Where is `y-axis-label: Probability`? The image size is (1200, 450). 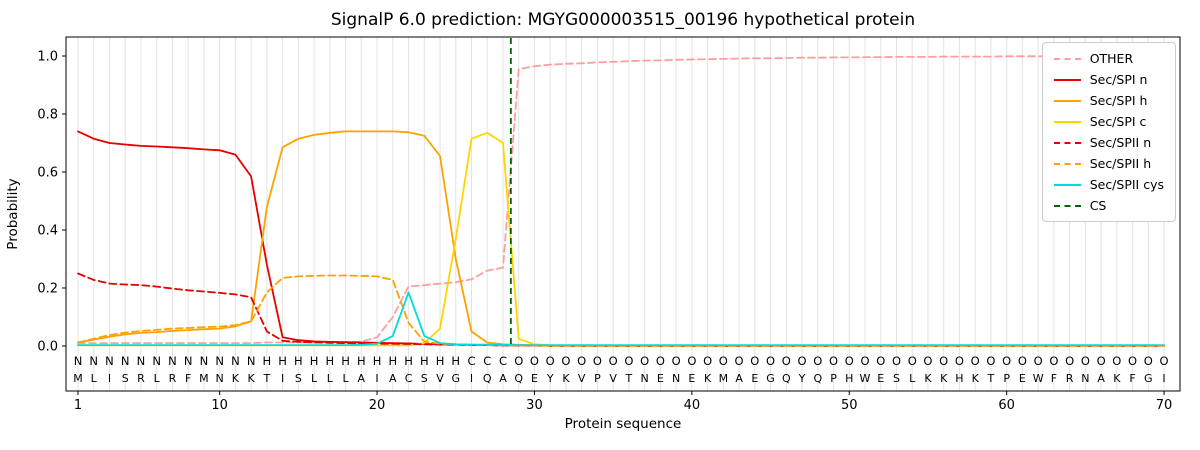 y-axis-label: Probability is located at coordinates (13, 213).